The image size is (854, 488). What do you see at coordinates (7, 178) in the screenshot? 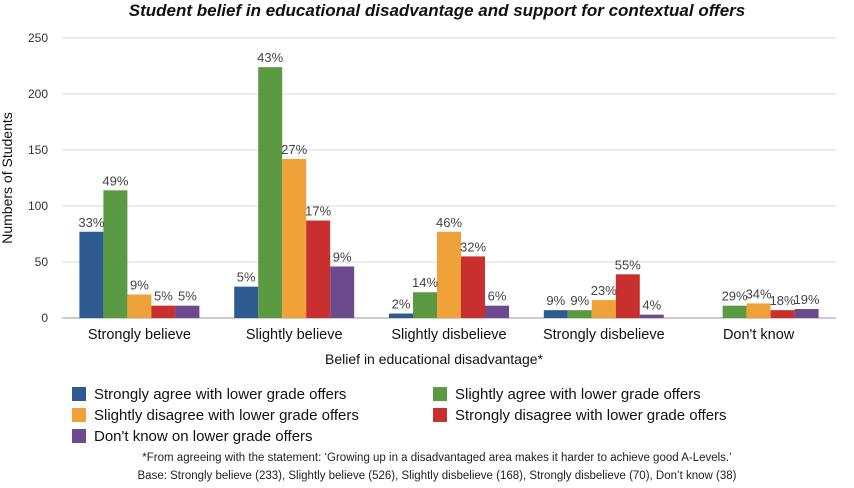
I see `y-axis-label: Numbers of Students` at bounding box center [7, 178].